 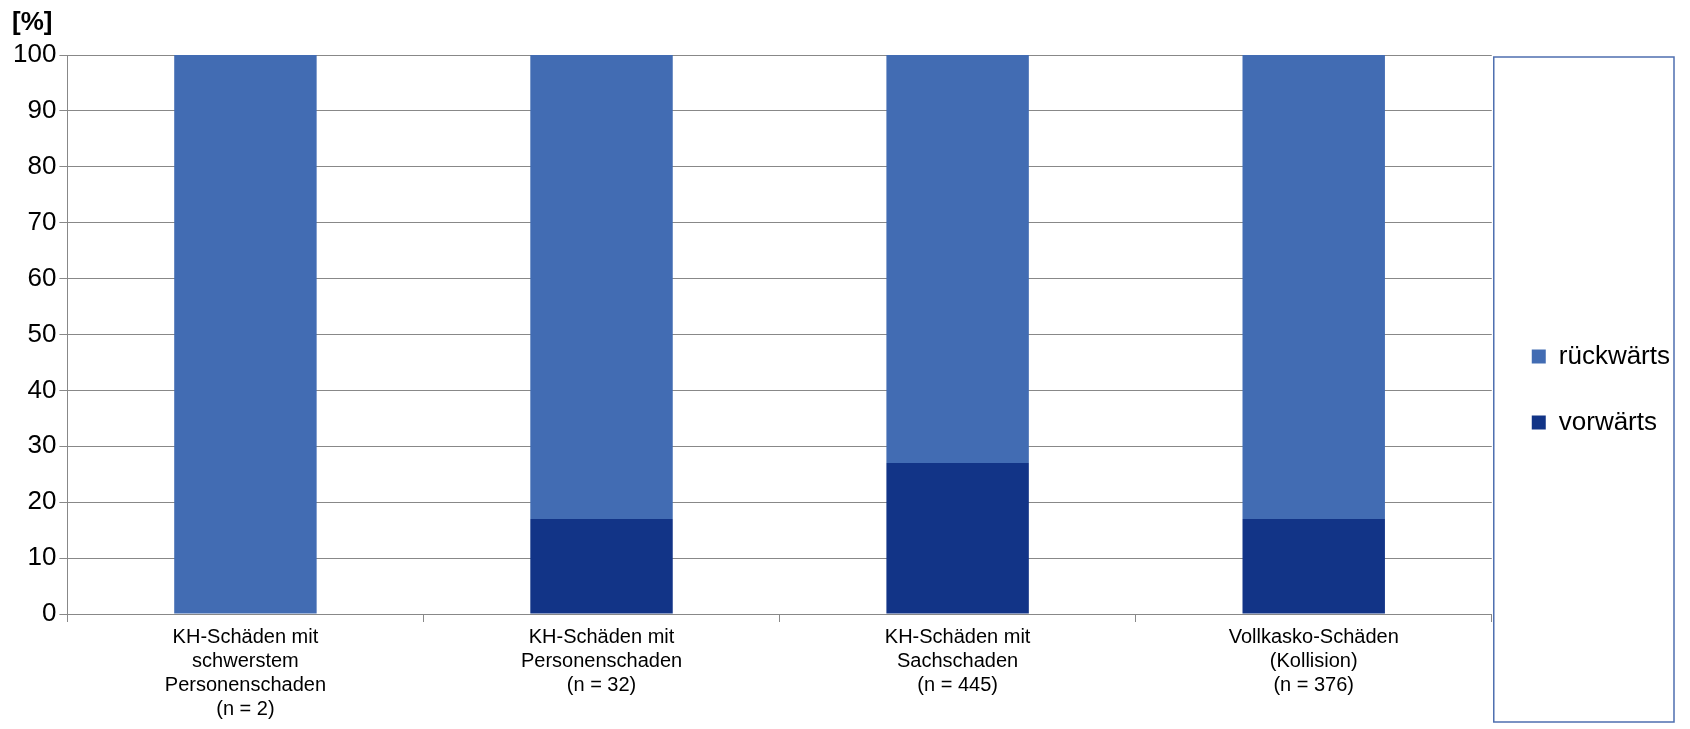 I want to click on y-tick-label: 20, so click(x=42, y=500).